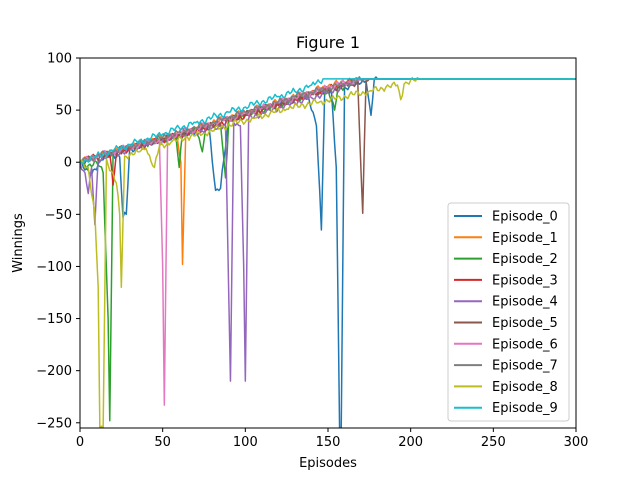  I want to click on legend-entry-label: Episode_0, so click(525, 217).